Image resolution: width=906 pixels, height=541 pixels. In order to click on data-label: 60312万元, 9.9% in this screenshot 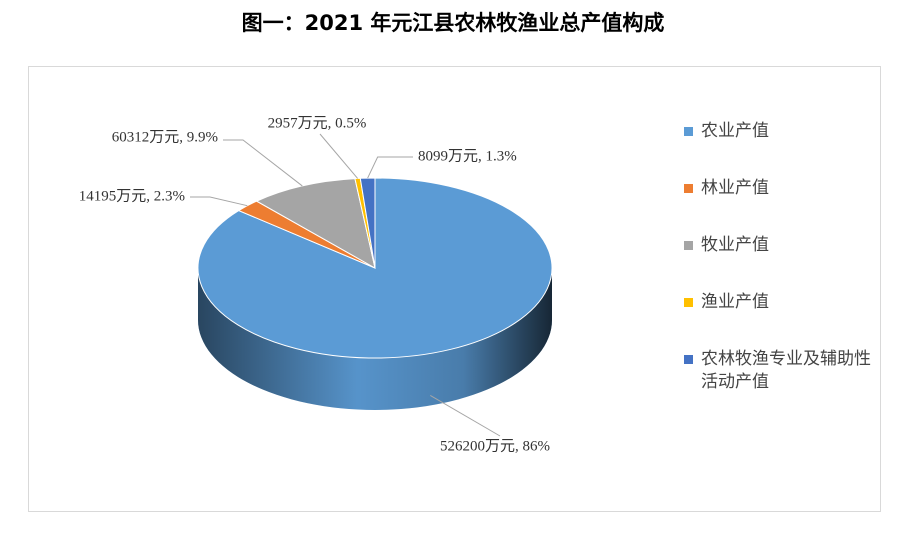, I will do `click(165, 137)`.